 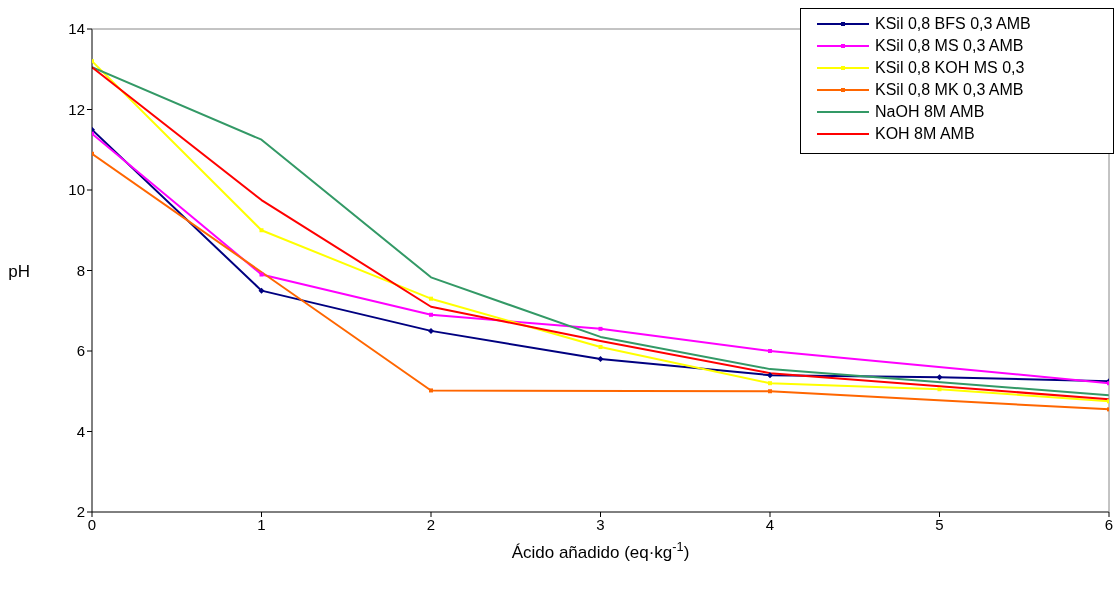 What do you see at coordinates (953, 24) in the screenshot?
I see `legend-label: KSil 0,8 BFS 0,3 AMB` at bounding box center [953, 24].